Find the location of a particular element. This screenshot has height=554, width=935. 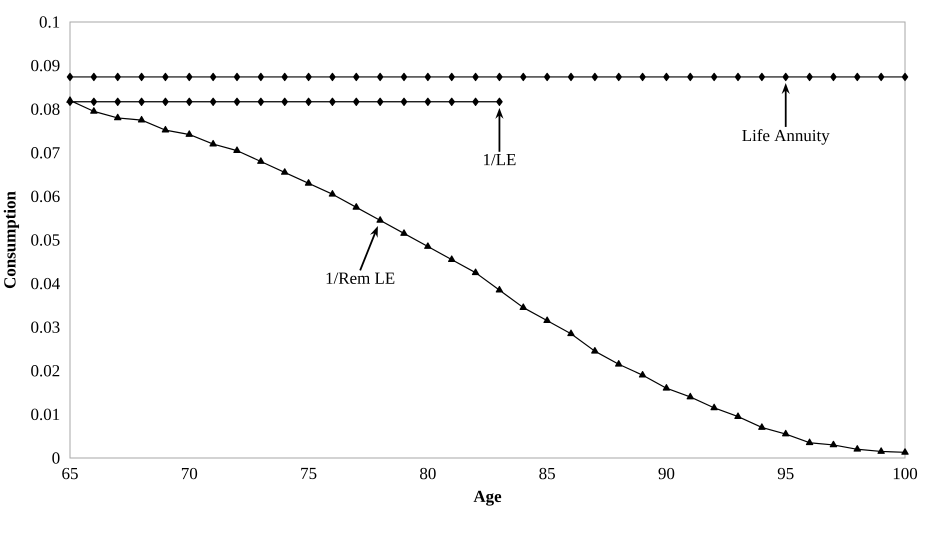

y-tick-label: 0.09 is located at coordinates (45, 66).